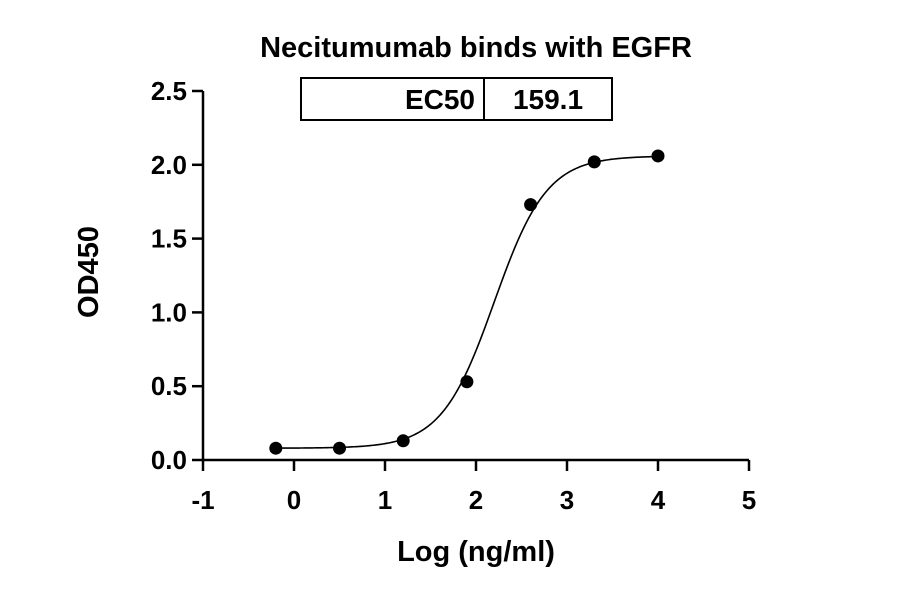  I want to click on y-tick-label: 1.5, so click(169, 239).